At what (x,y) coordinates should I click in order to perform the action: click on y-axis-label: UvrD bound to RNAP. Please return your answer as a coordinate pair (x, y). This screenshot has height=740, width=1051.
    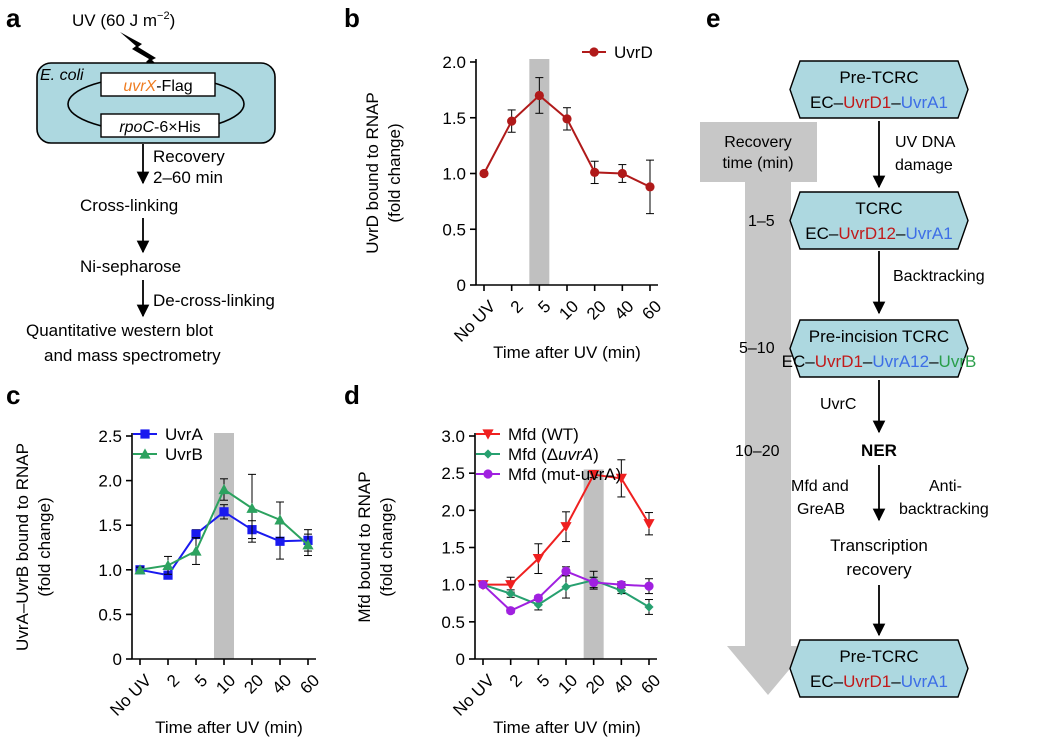
    Looking at the image, I should click on (372, 173).